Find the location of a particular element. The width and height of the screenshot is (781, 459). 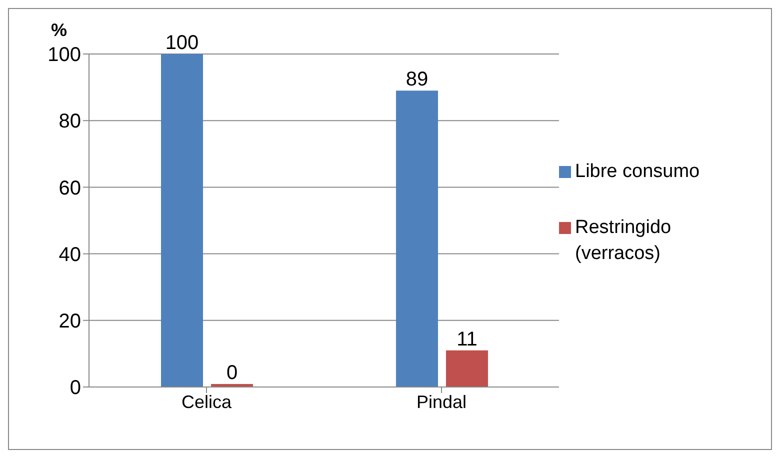

data-label: 0 is located at coordinates (232, 373).